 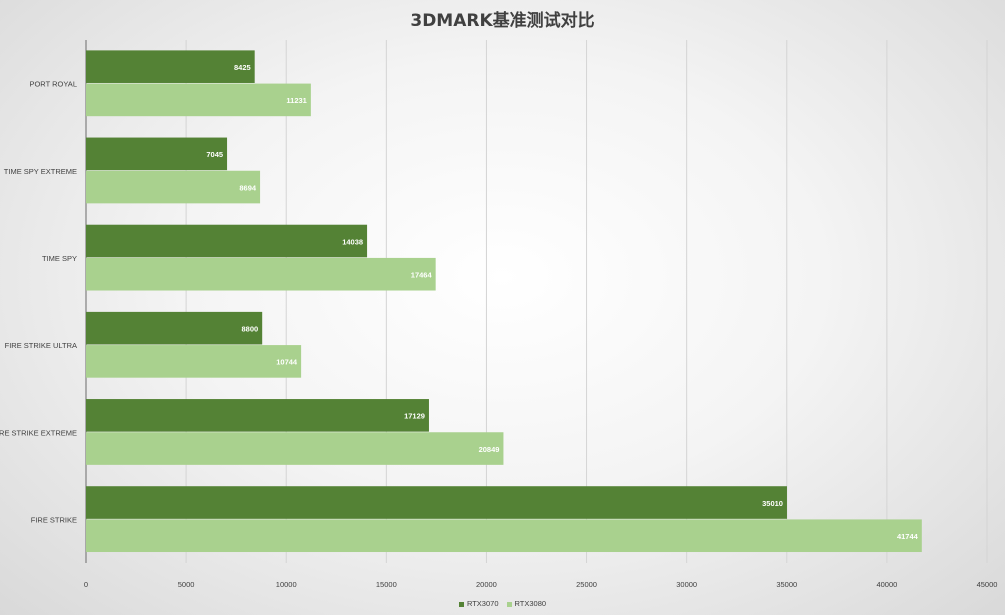 What do you see at coordinates (908, 536) in the screenshot?
I see `data-label: 41744` at bounding box center [908, 536].